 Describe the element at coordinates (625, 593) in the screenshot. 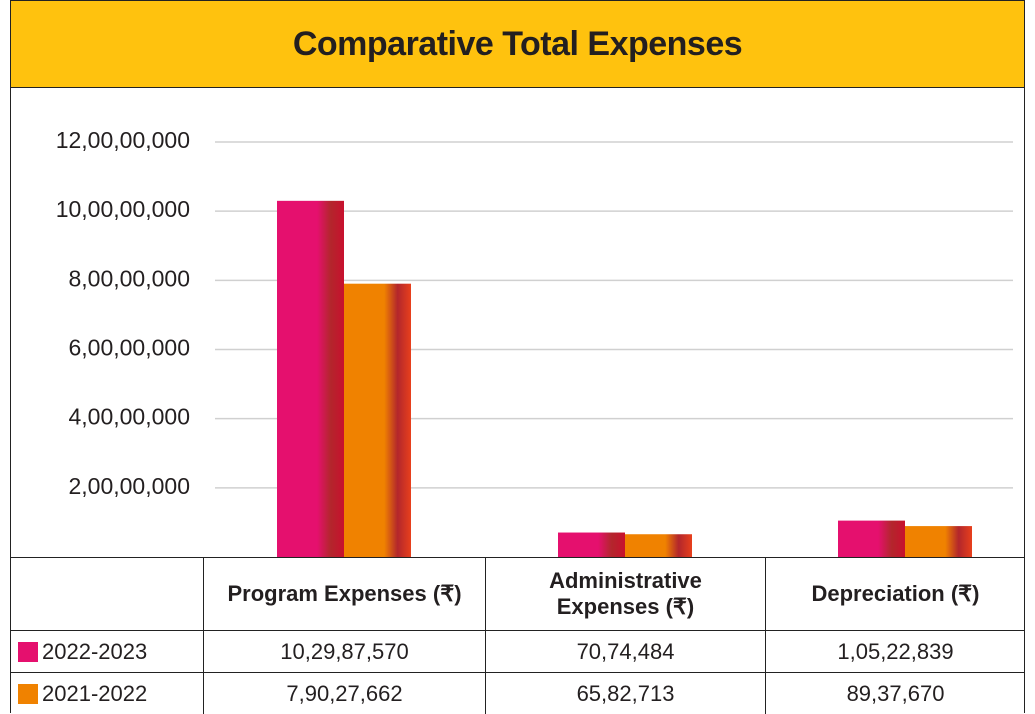

I see `x-tick-label: Administrative Expenses (₹)` at that location.